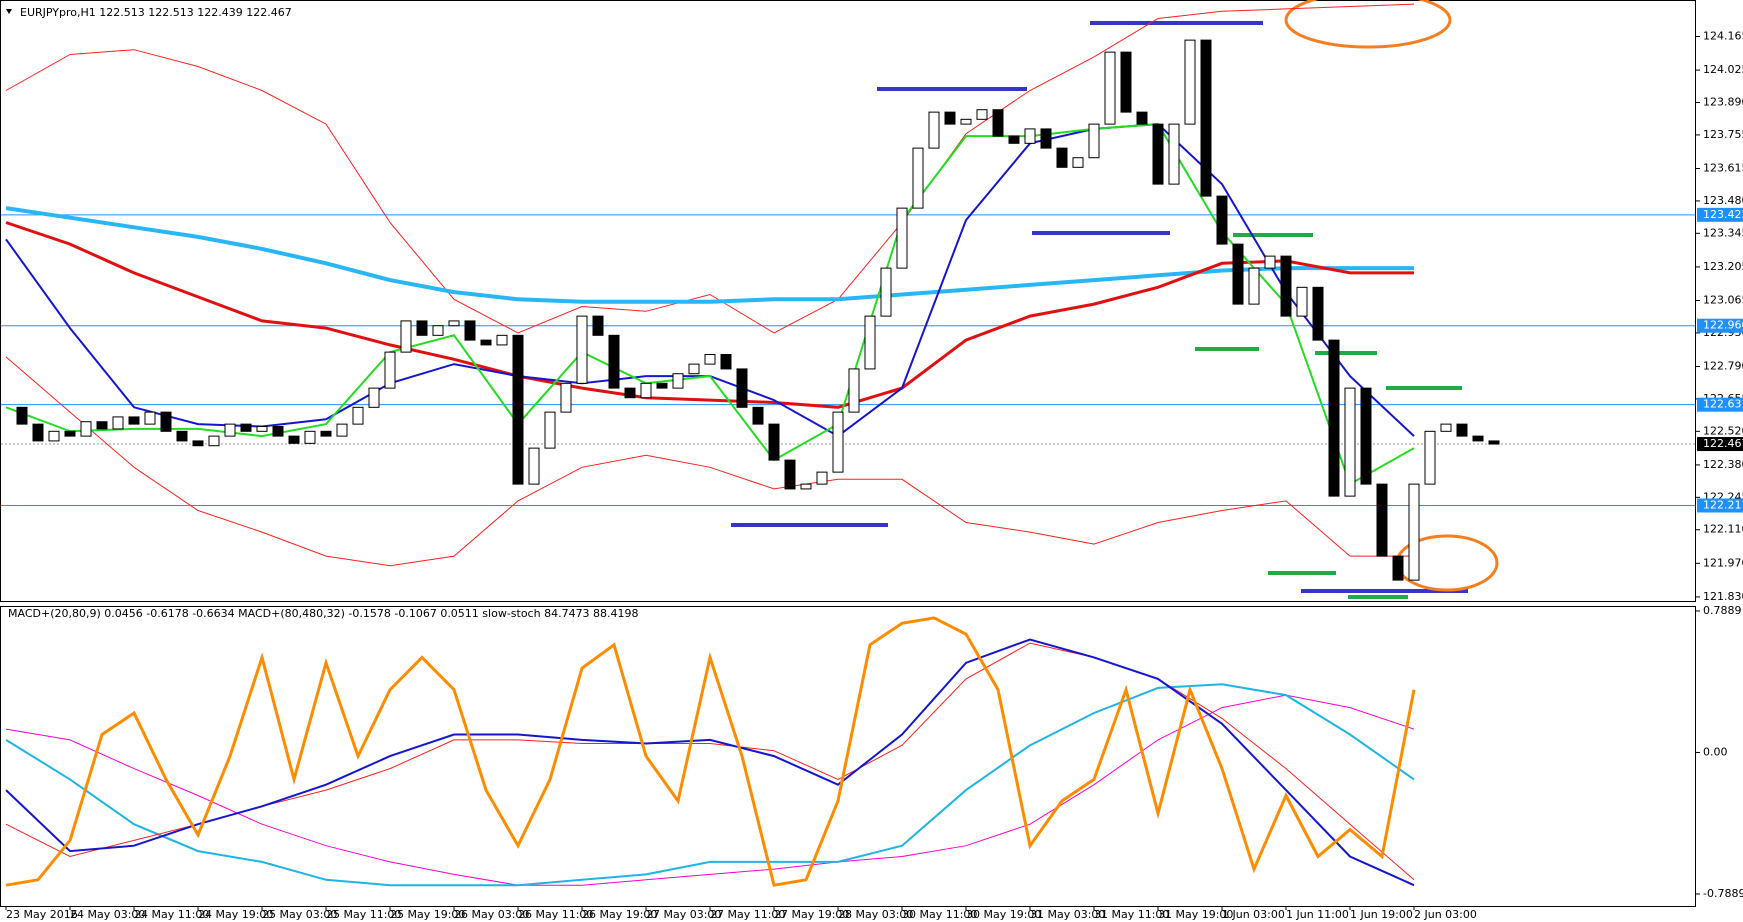 The height and width of the screenshot is (922, 1743). Describe the element at coordinates (1723, 134) in the screenshot. I see `price-tick-label: 123.755` at that location.